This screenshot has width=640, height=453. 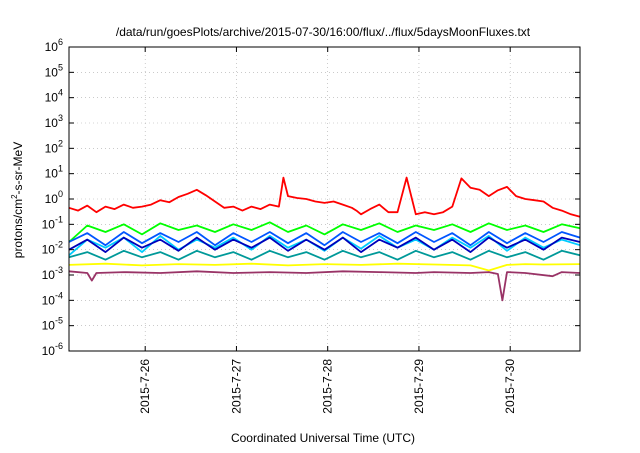 What do you see at coordinates (328, 386) in the screenshot?
I see `x-tick-label: 2015-7-28` at bounding box center [328, 386].